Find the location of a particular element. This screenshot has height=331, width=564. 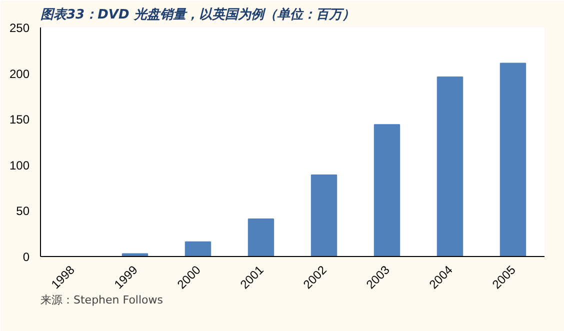

y-tick-label: 200 is located at coordinates (19, 73).